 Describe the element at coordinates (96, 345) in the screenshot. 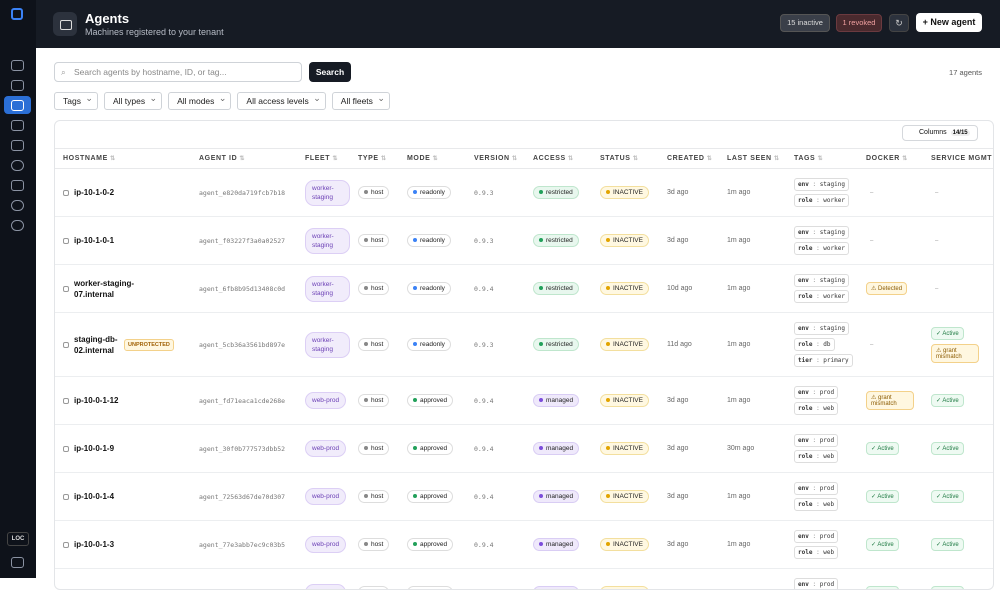

I see `hostname: staging-db-02.internal` at that location.